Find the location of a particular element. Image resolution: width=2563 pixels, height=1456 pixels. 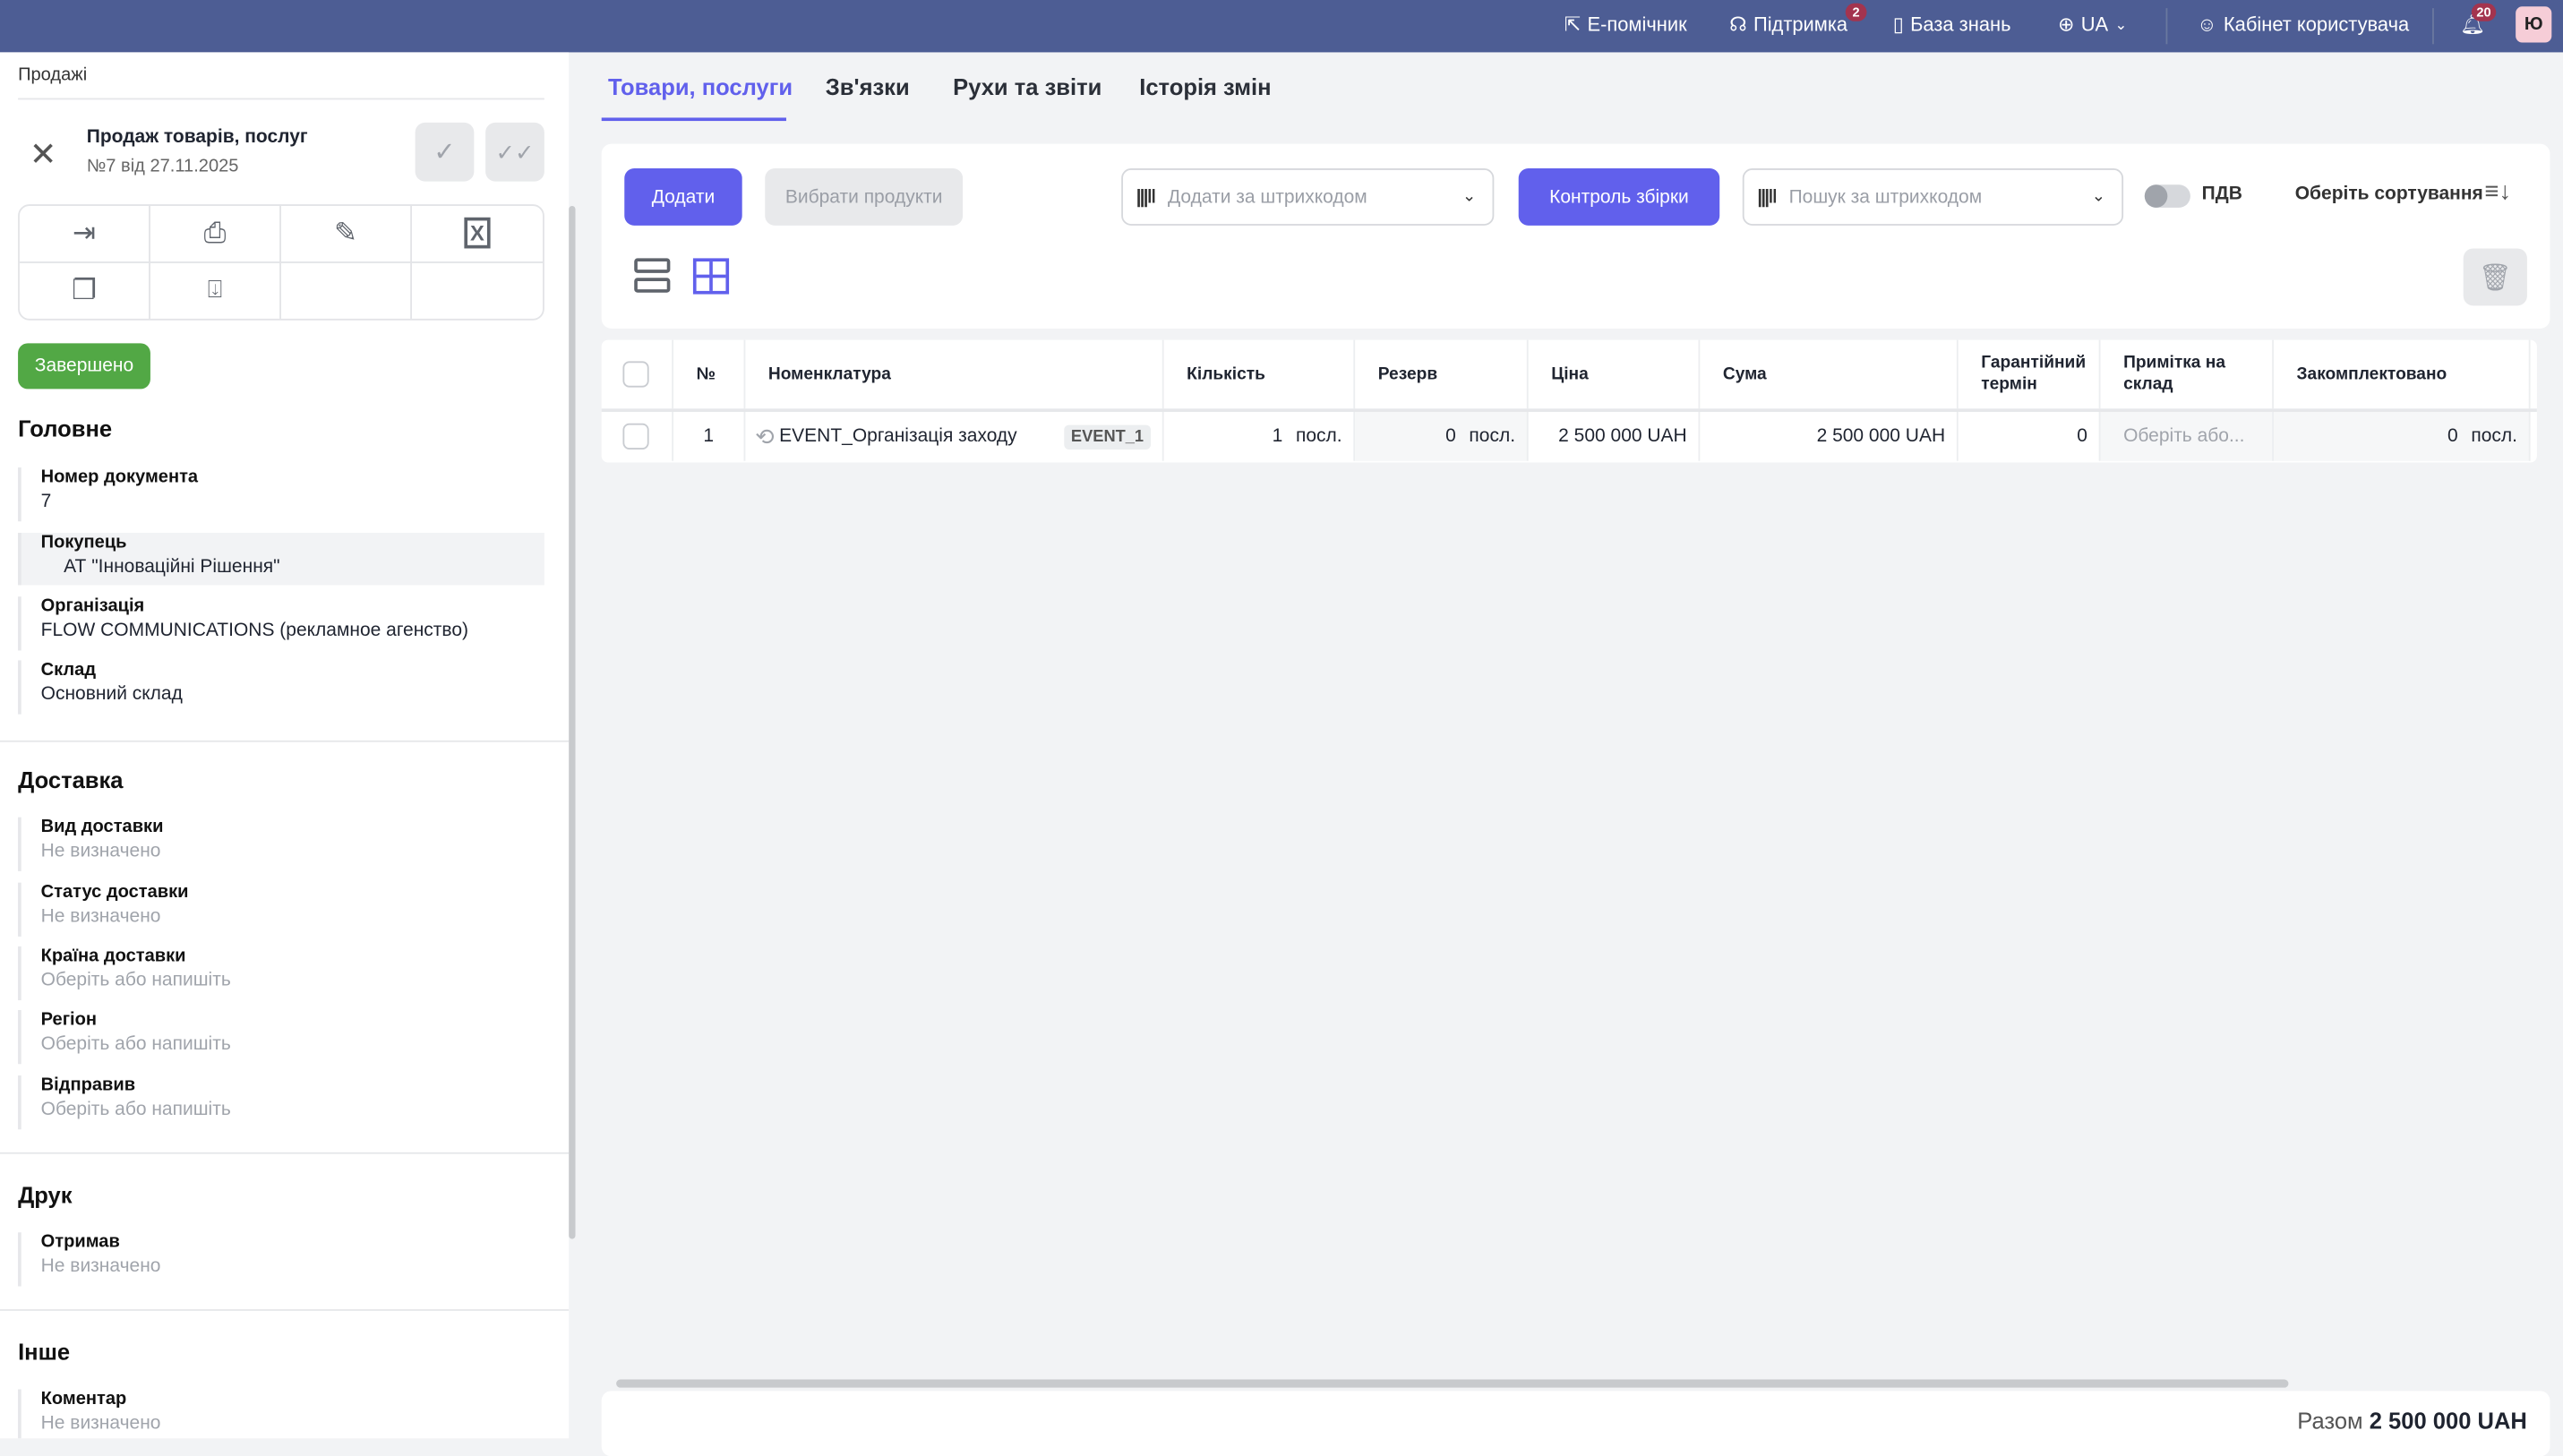

support-link: ☊ Підтримка is located at coordinates (1788, 25).